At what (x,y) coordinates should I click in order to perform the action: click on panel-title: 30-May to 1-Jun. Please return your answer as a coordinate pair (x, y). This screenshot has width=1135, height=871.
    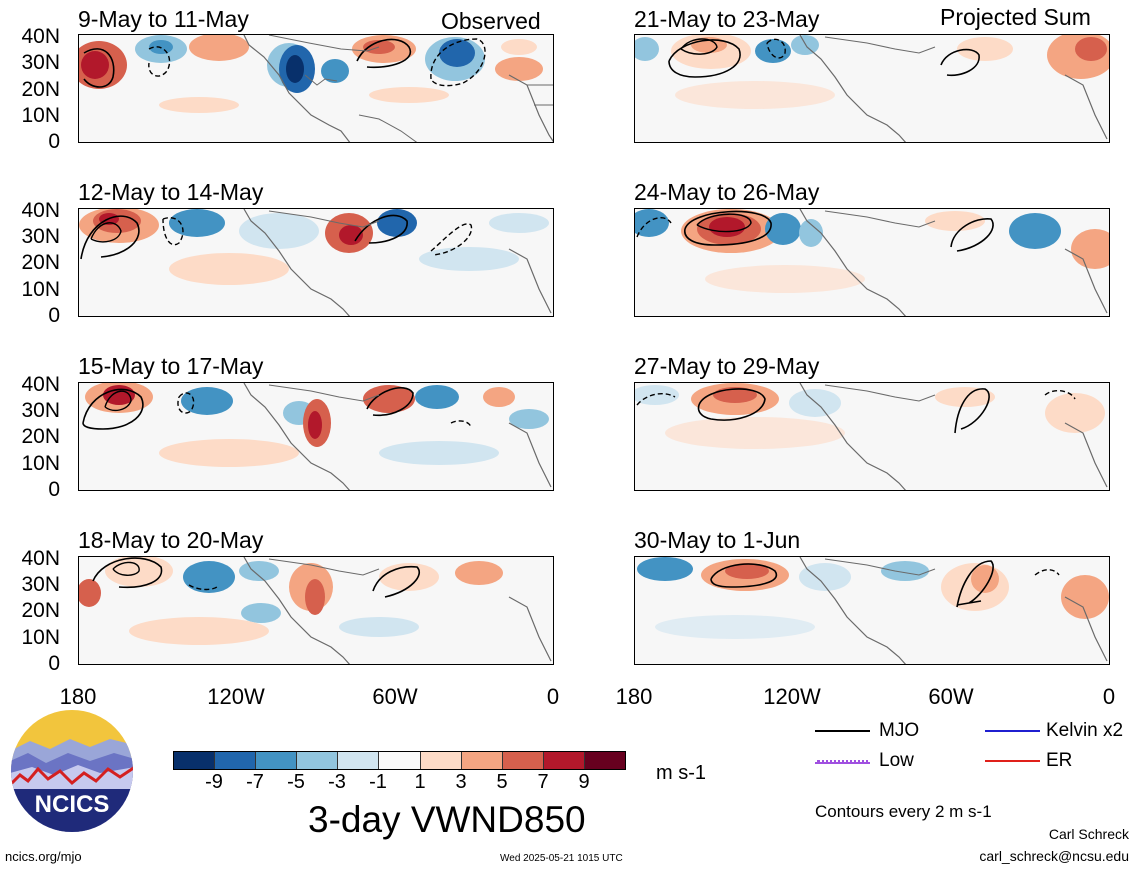
    Looking at the image, I should click on (717, 540).